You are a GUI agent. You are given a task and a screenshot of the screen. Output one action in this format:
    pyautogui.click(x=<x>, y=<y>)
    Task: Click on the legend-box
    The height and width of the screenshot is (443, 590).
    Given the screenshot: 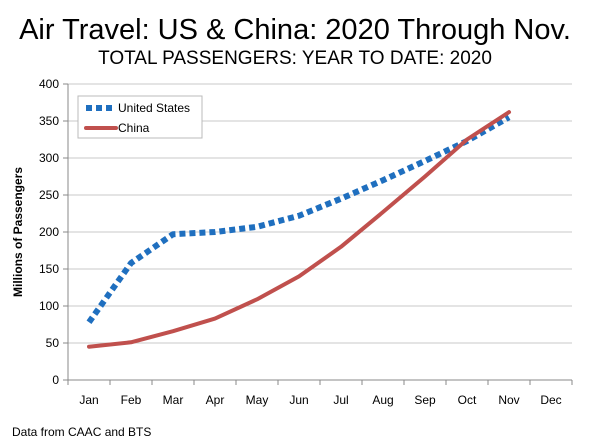 What is the action you would take?
    pyautogui.click(x=140, y=117)
    